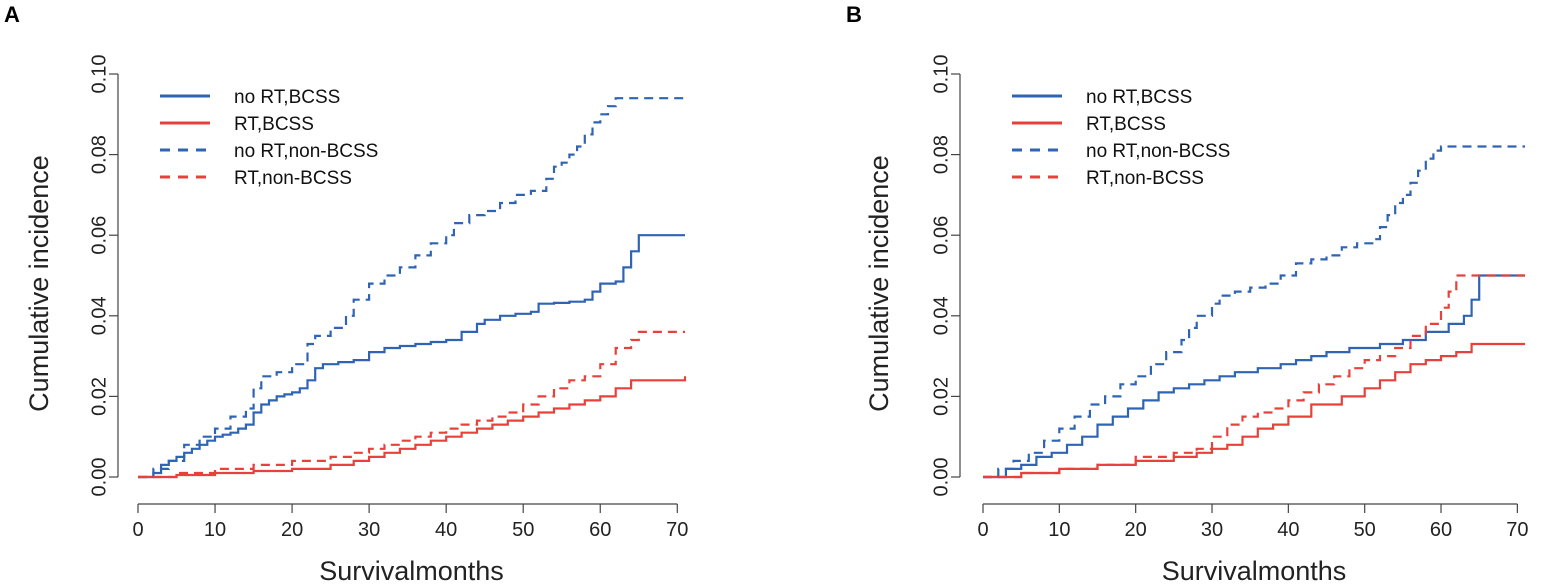  I want to click on panel-label: A, so click(12, 14).